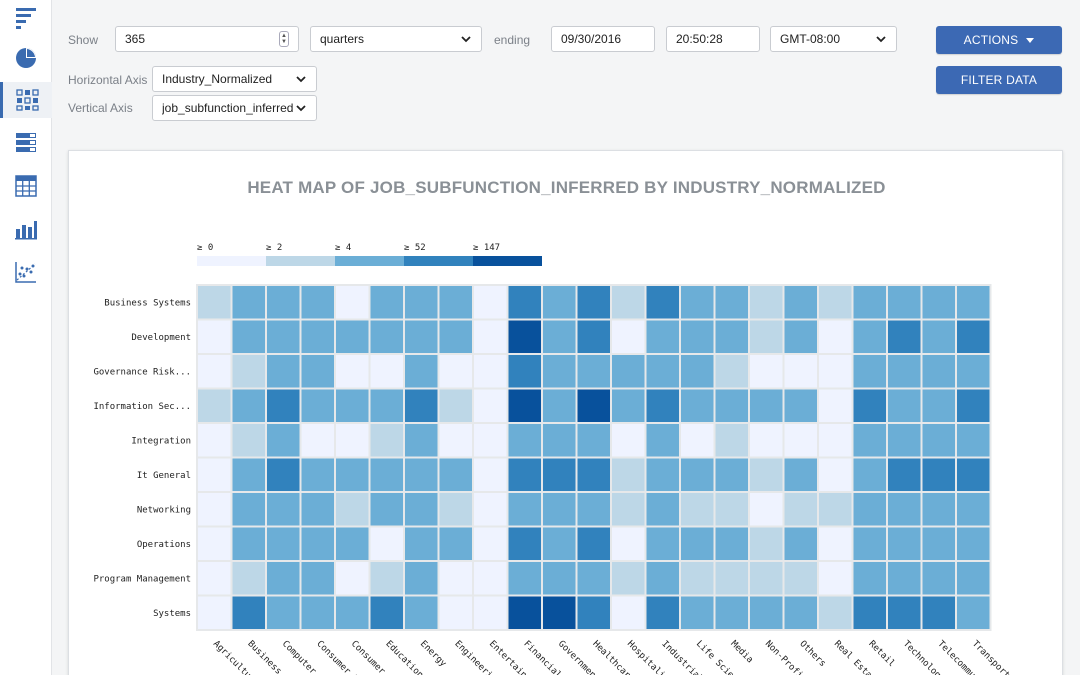 The width and height of the screenshot is (1080, 675). Describe the element at coordinates (812, 654) in the screenshot. I see `x-axis-label: Others` at that location.